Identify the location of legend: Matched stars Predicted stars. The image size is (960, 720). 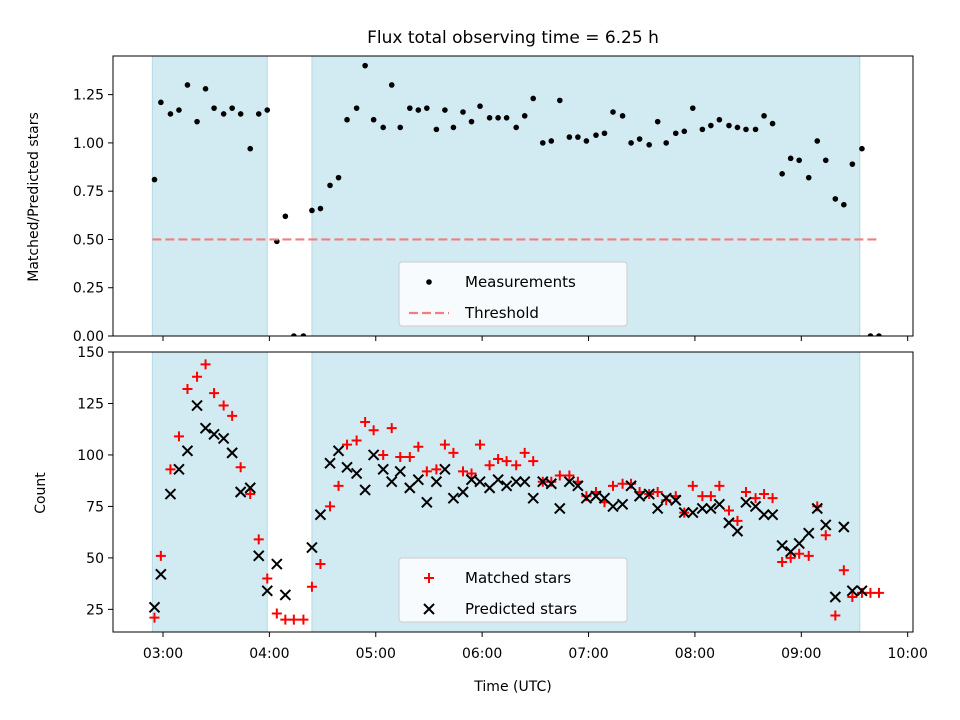
(513, 590).